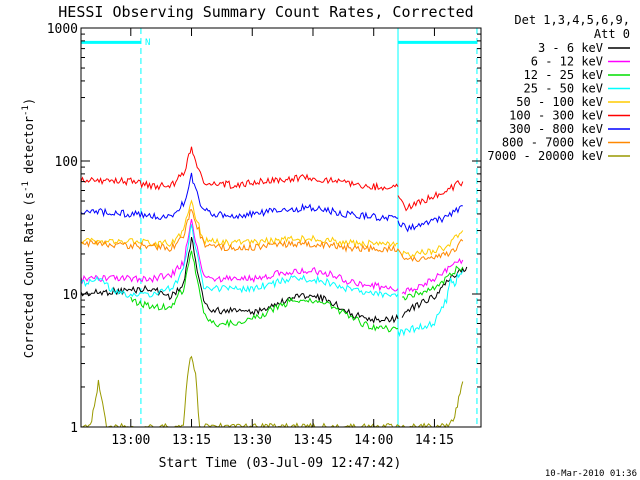  What do you see at coordinates (552, 143) in the screenshot?
I see `legend-label-800-7000-kev: 800 - 7000 keV` at bounding box center [552, 143].